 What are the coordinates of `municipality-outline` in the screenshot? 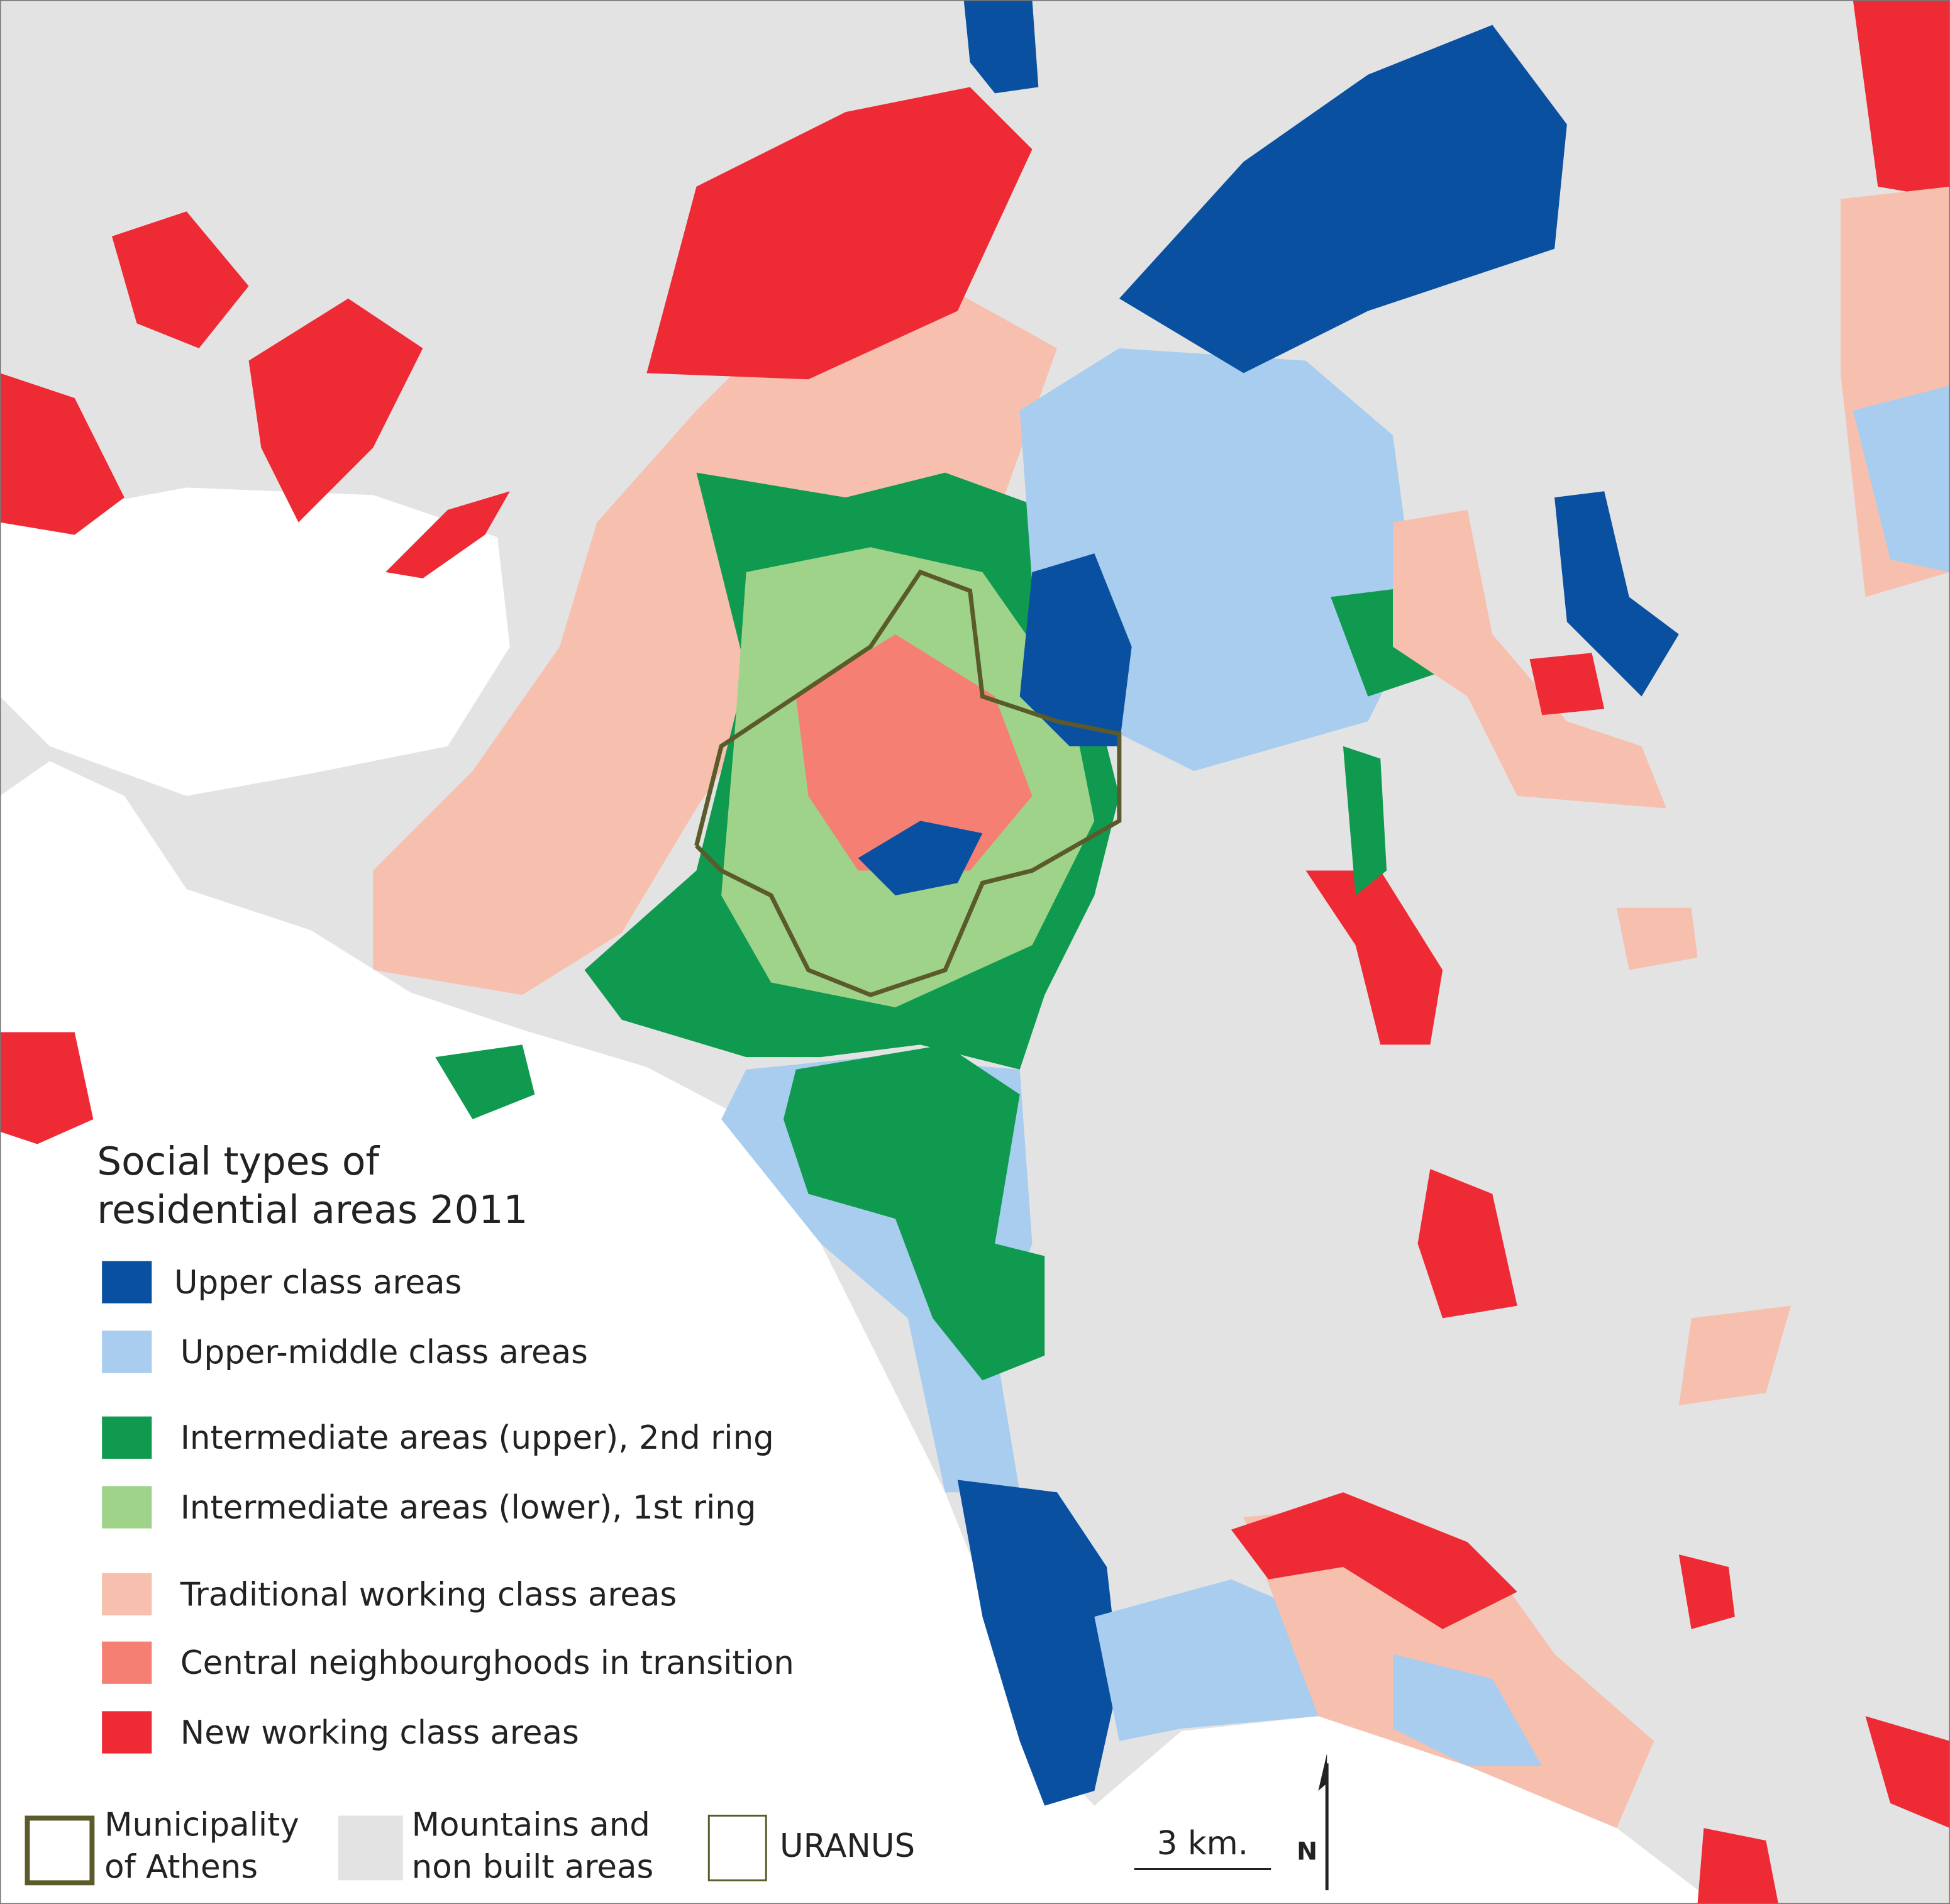 It's located at (908, 783).